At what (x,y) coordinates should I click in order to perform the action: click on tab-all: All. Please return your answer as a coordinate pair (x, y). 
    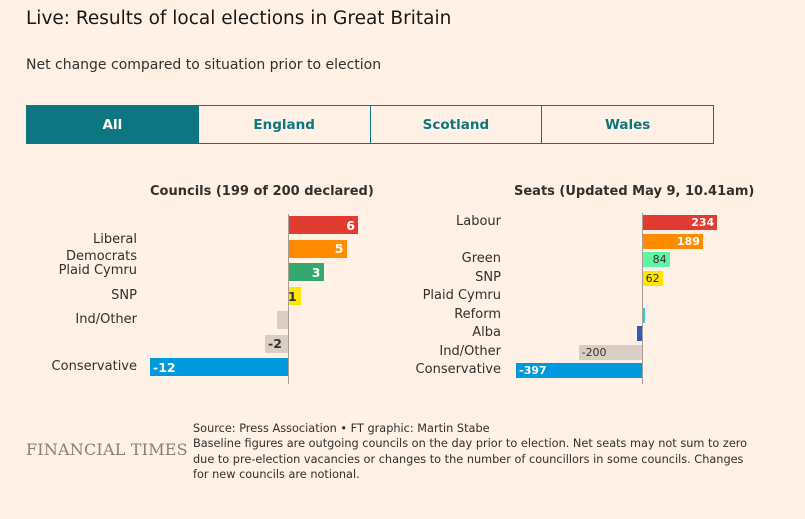
    Looking at the image, I should click on (112, 124).